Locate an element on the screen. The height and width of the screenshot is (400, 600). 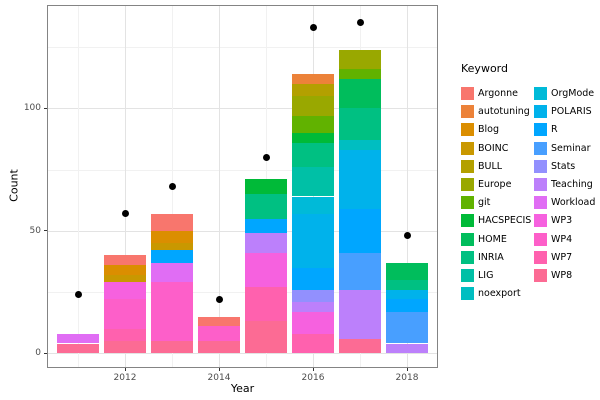
legend-item: WP3 is located at coordinates (564, 221).